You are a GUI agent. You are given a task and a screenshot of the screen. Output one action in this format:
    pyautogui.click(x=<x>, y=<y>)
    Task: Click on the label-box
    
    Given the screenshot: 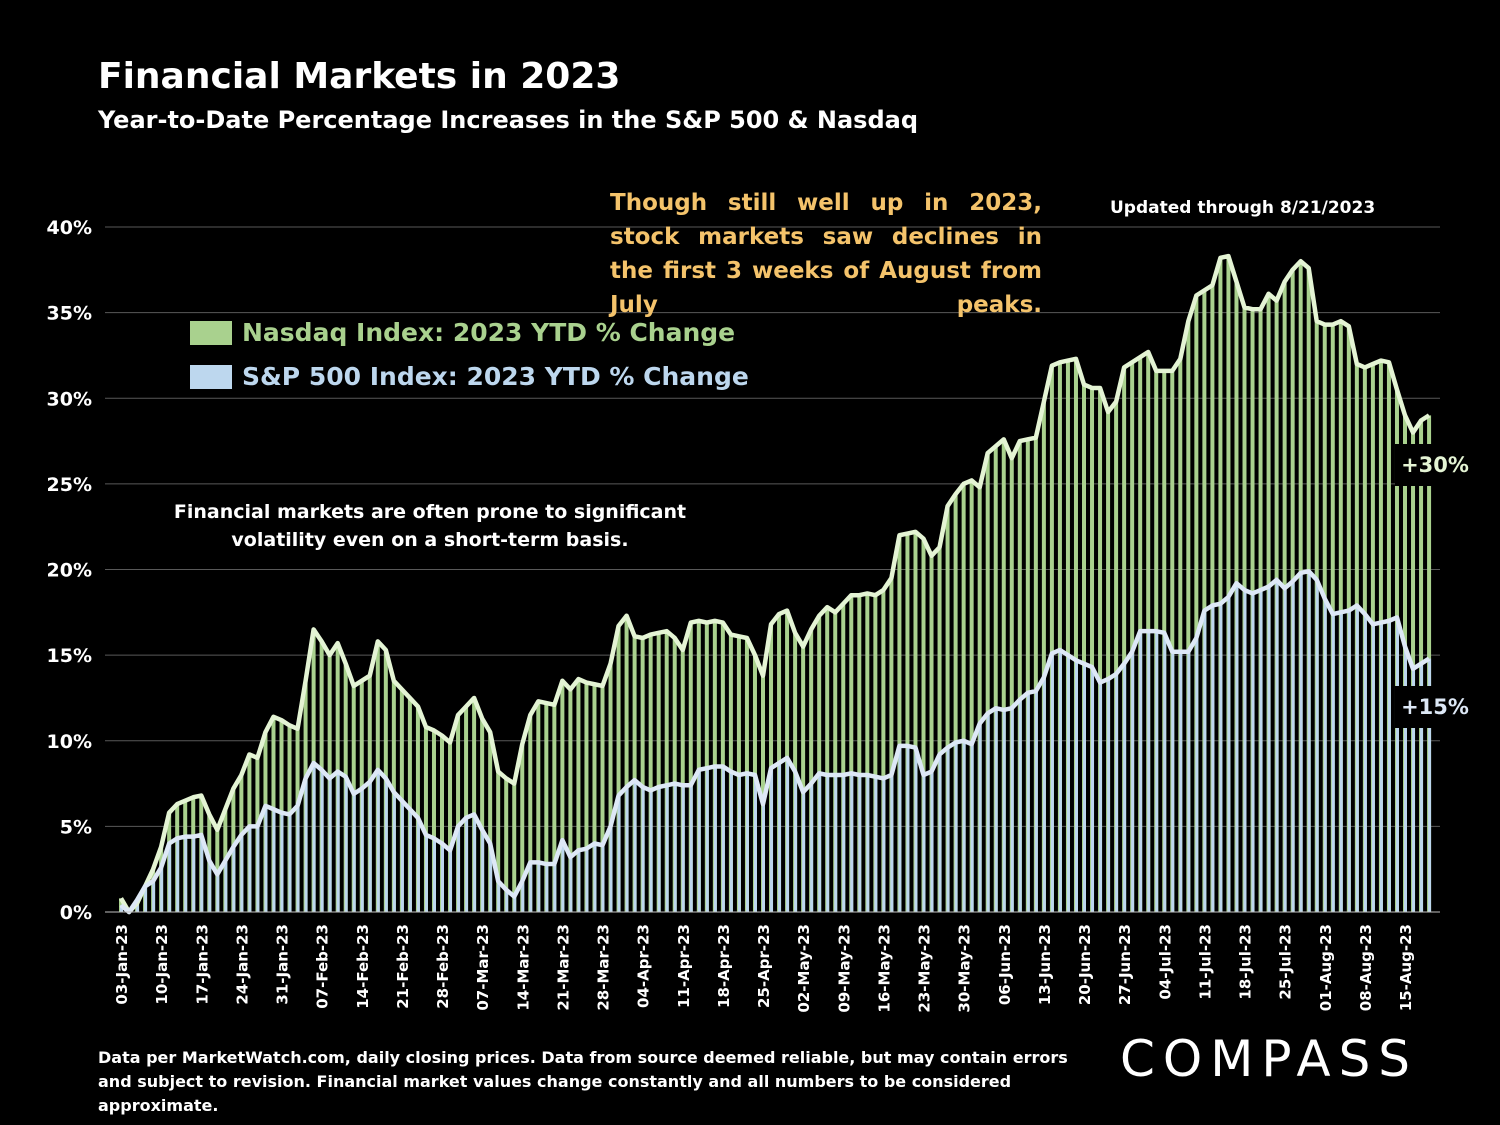 What is the action you would take?
    pyautogui.click(x=1435, y=707)
    